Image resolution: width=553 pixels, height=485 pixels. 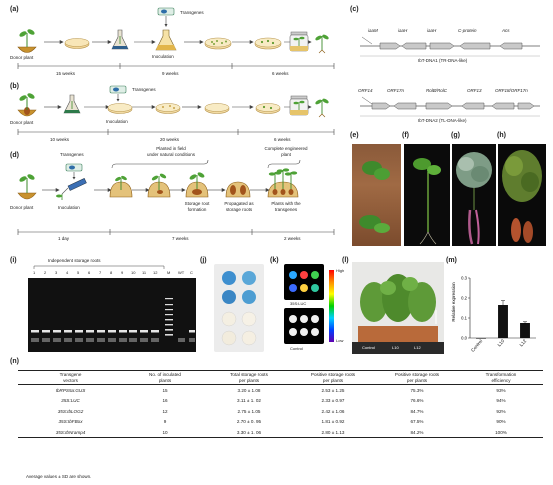 I want to click on table-cell: 75.3%, so click(x=417, y=390).